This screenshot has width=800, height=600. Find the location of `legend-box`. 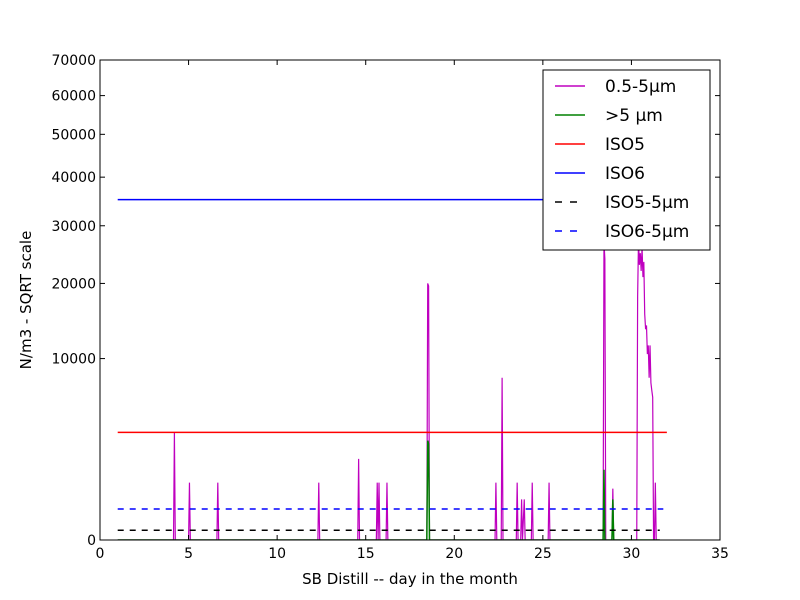

legend-box is located at coordinates (626, 160).